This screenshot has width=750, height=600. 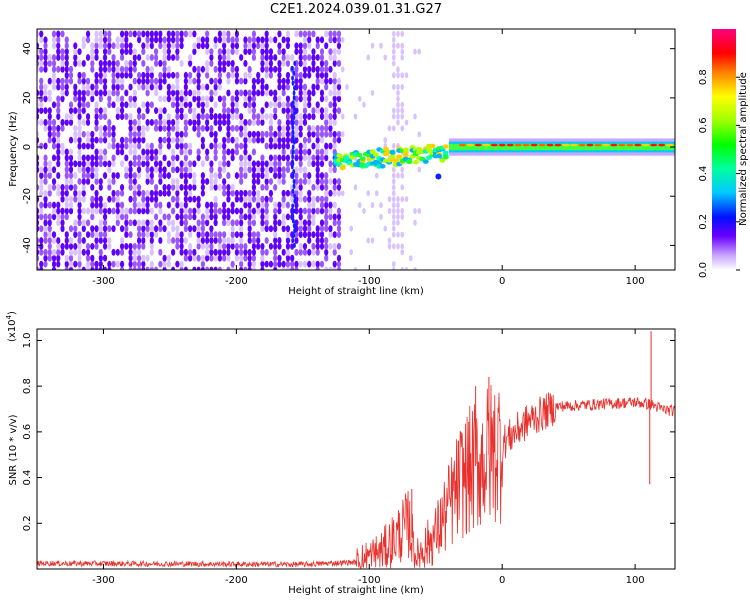 I want to click on x-tick-label: 100, so click(x=635, y=281).